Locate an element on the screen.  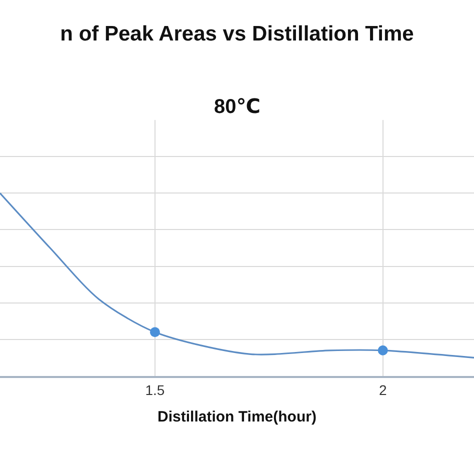
x-axis-title: Distillation Time(hour) is located at coordinates (237, 417).